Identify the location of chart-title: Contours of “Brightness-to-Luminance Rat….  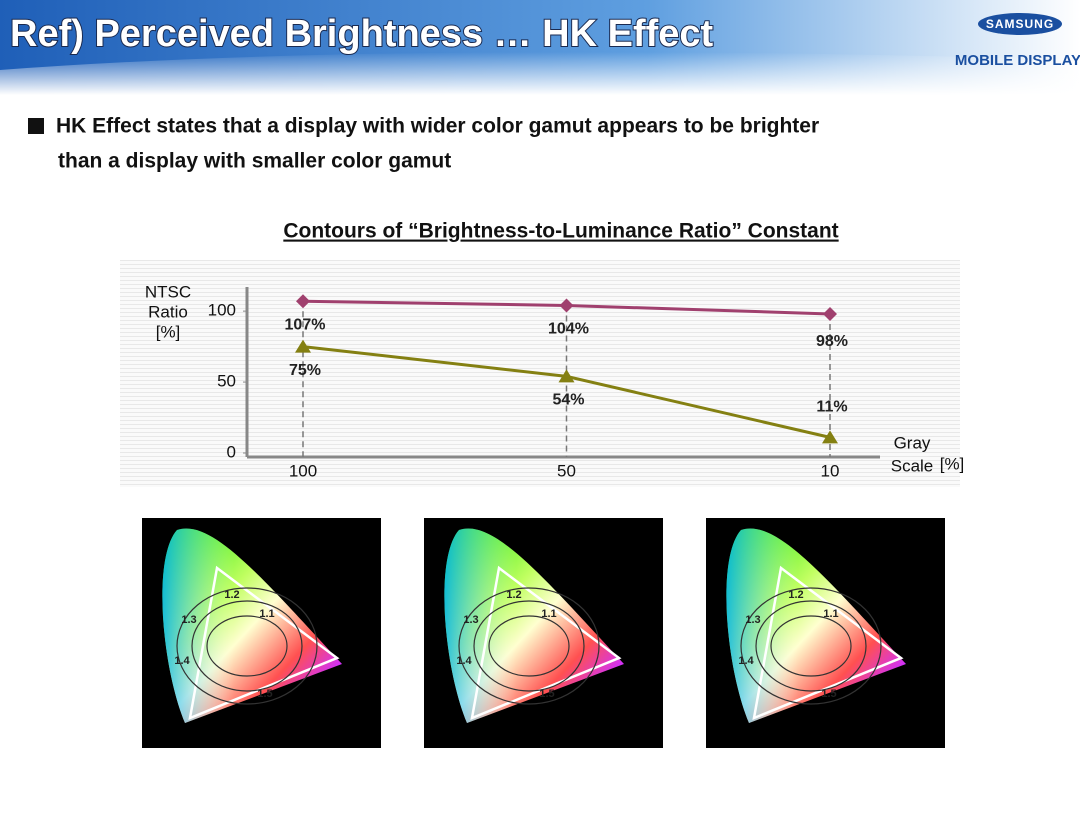
(560, 231).